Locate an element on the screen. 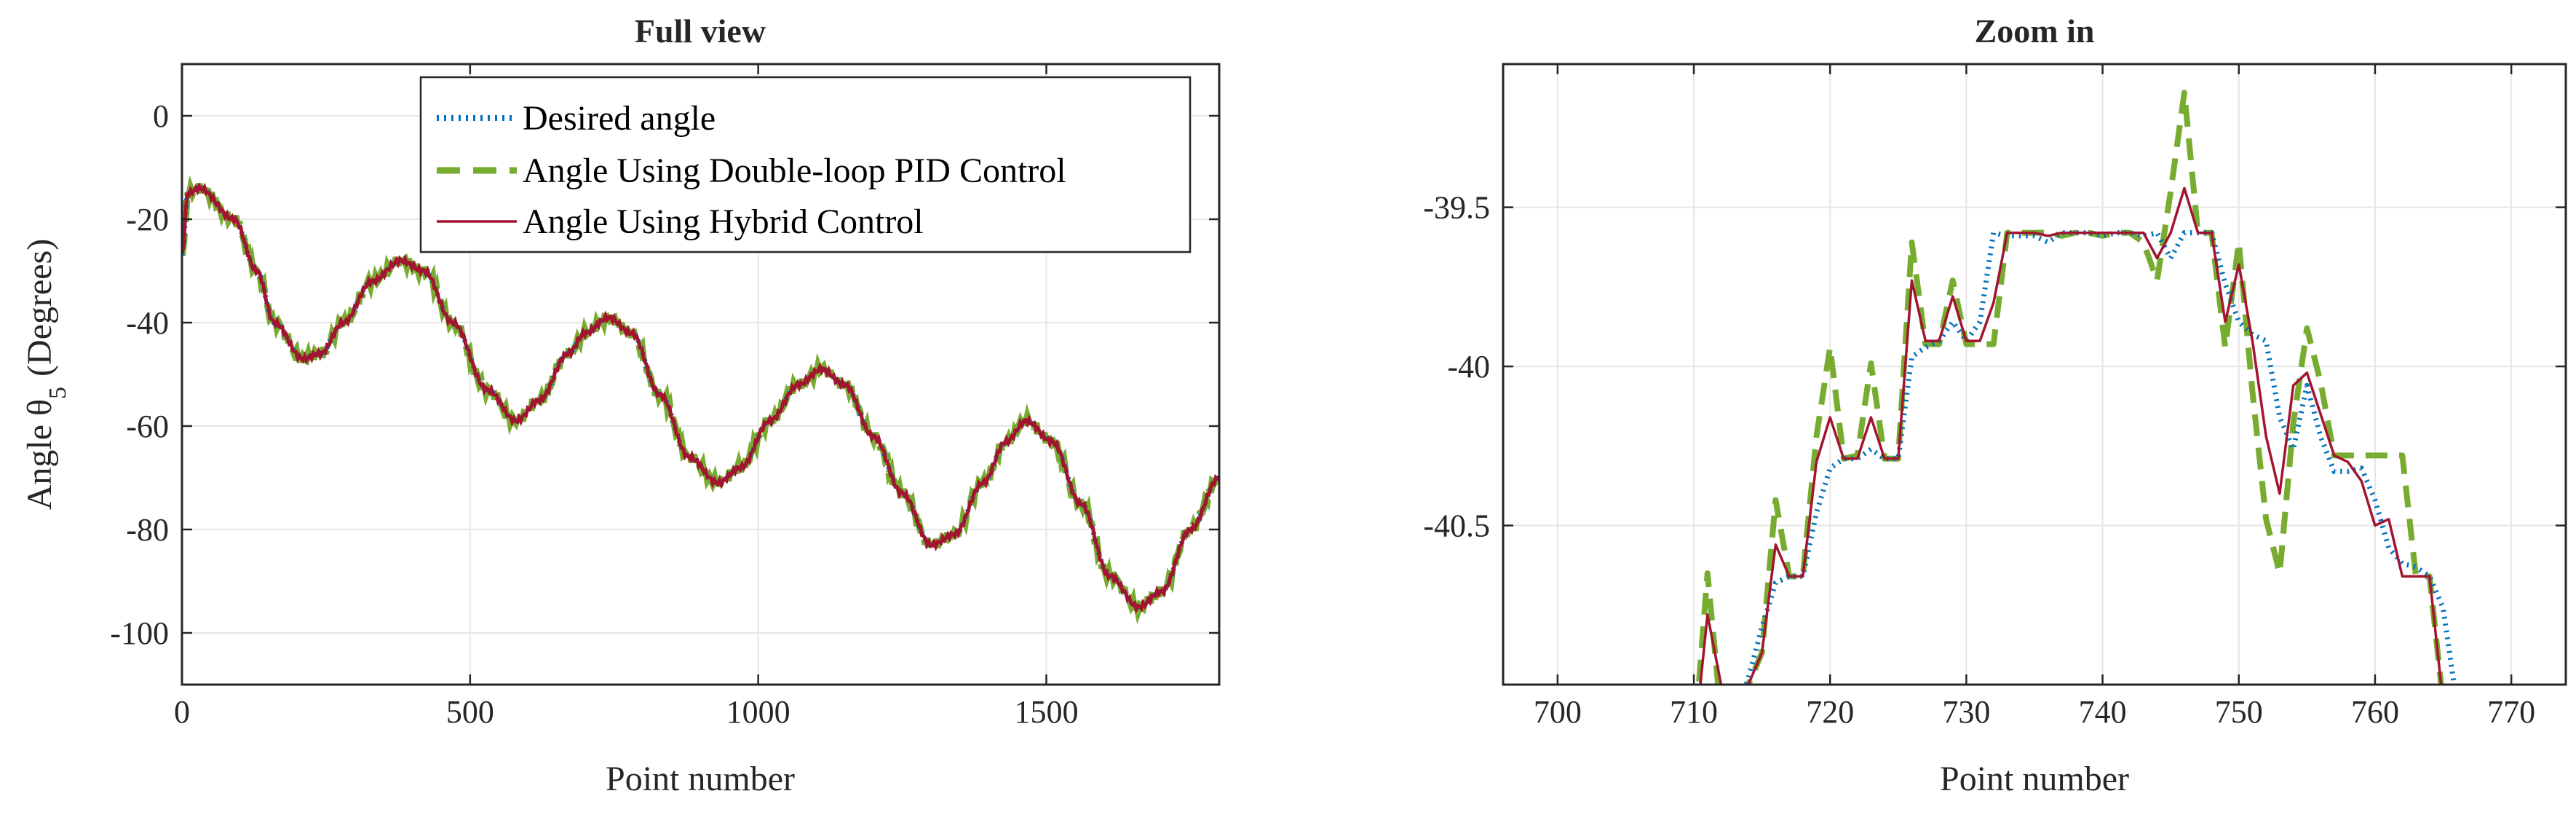 This screenshot has height=823, width=2576. ylabel-subscript: 5 is located at coordinates (57, 393).